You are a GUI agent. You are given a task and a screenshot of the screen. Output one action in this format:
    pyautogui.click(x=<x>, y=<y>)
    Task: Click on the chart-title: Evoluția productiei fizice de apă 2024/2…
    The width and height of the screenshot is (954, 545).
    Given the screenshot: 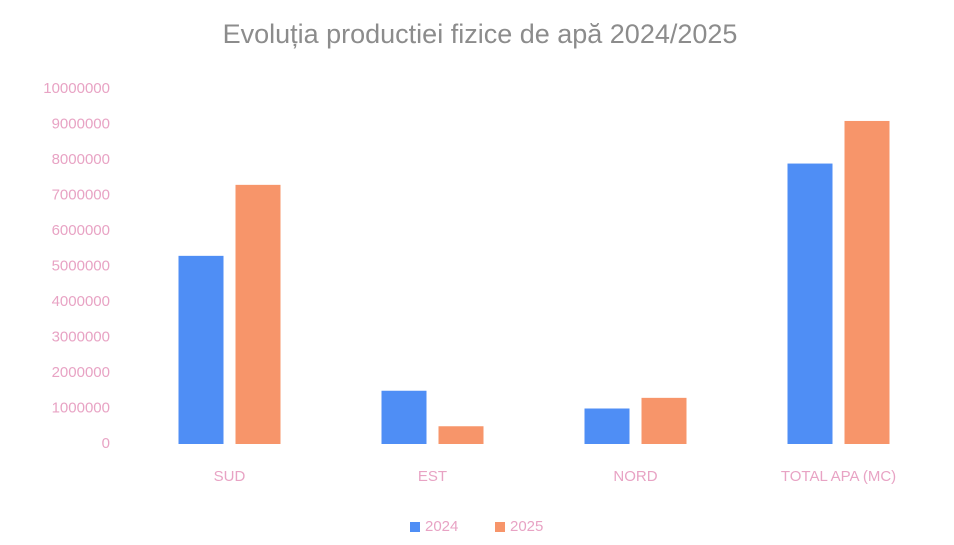 What is the action you would take?
    pyautogui.click(x=480, y=34)
    